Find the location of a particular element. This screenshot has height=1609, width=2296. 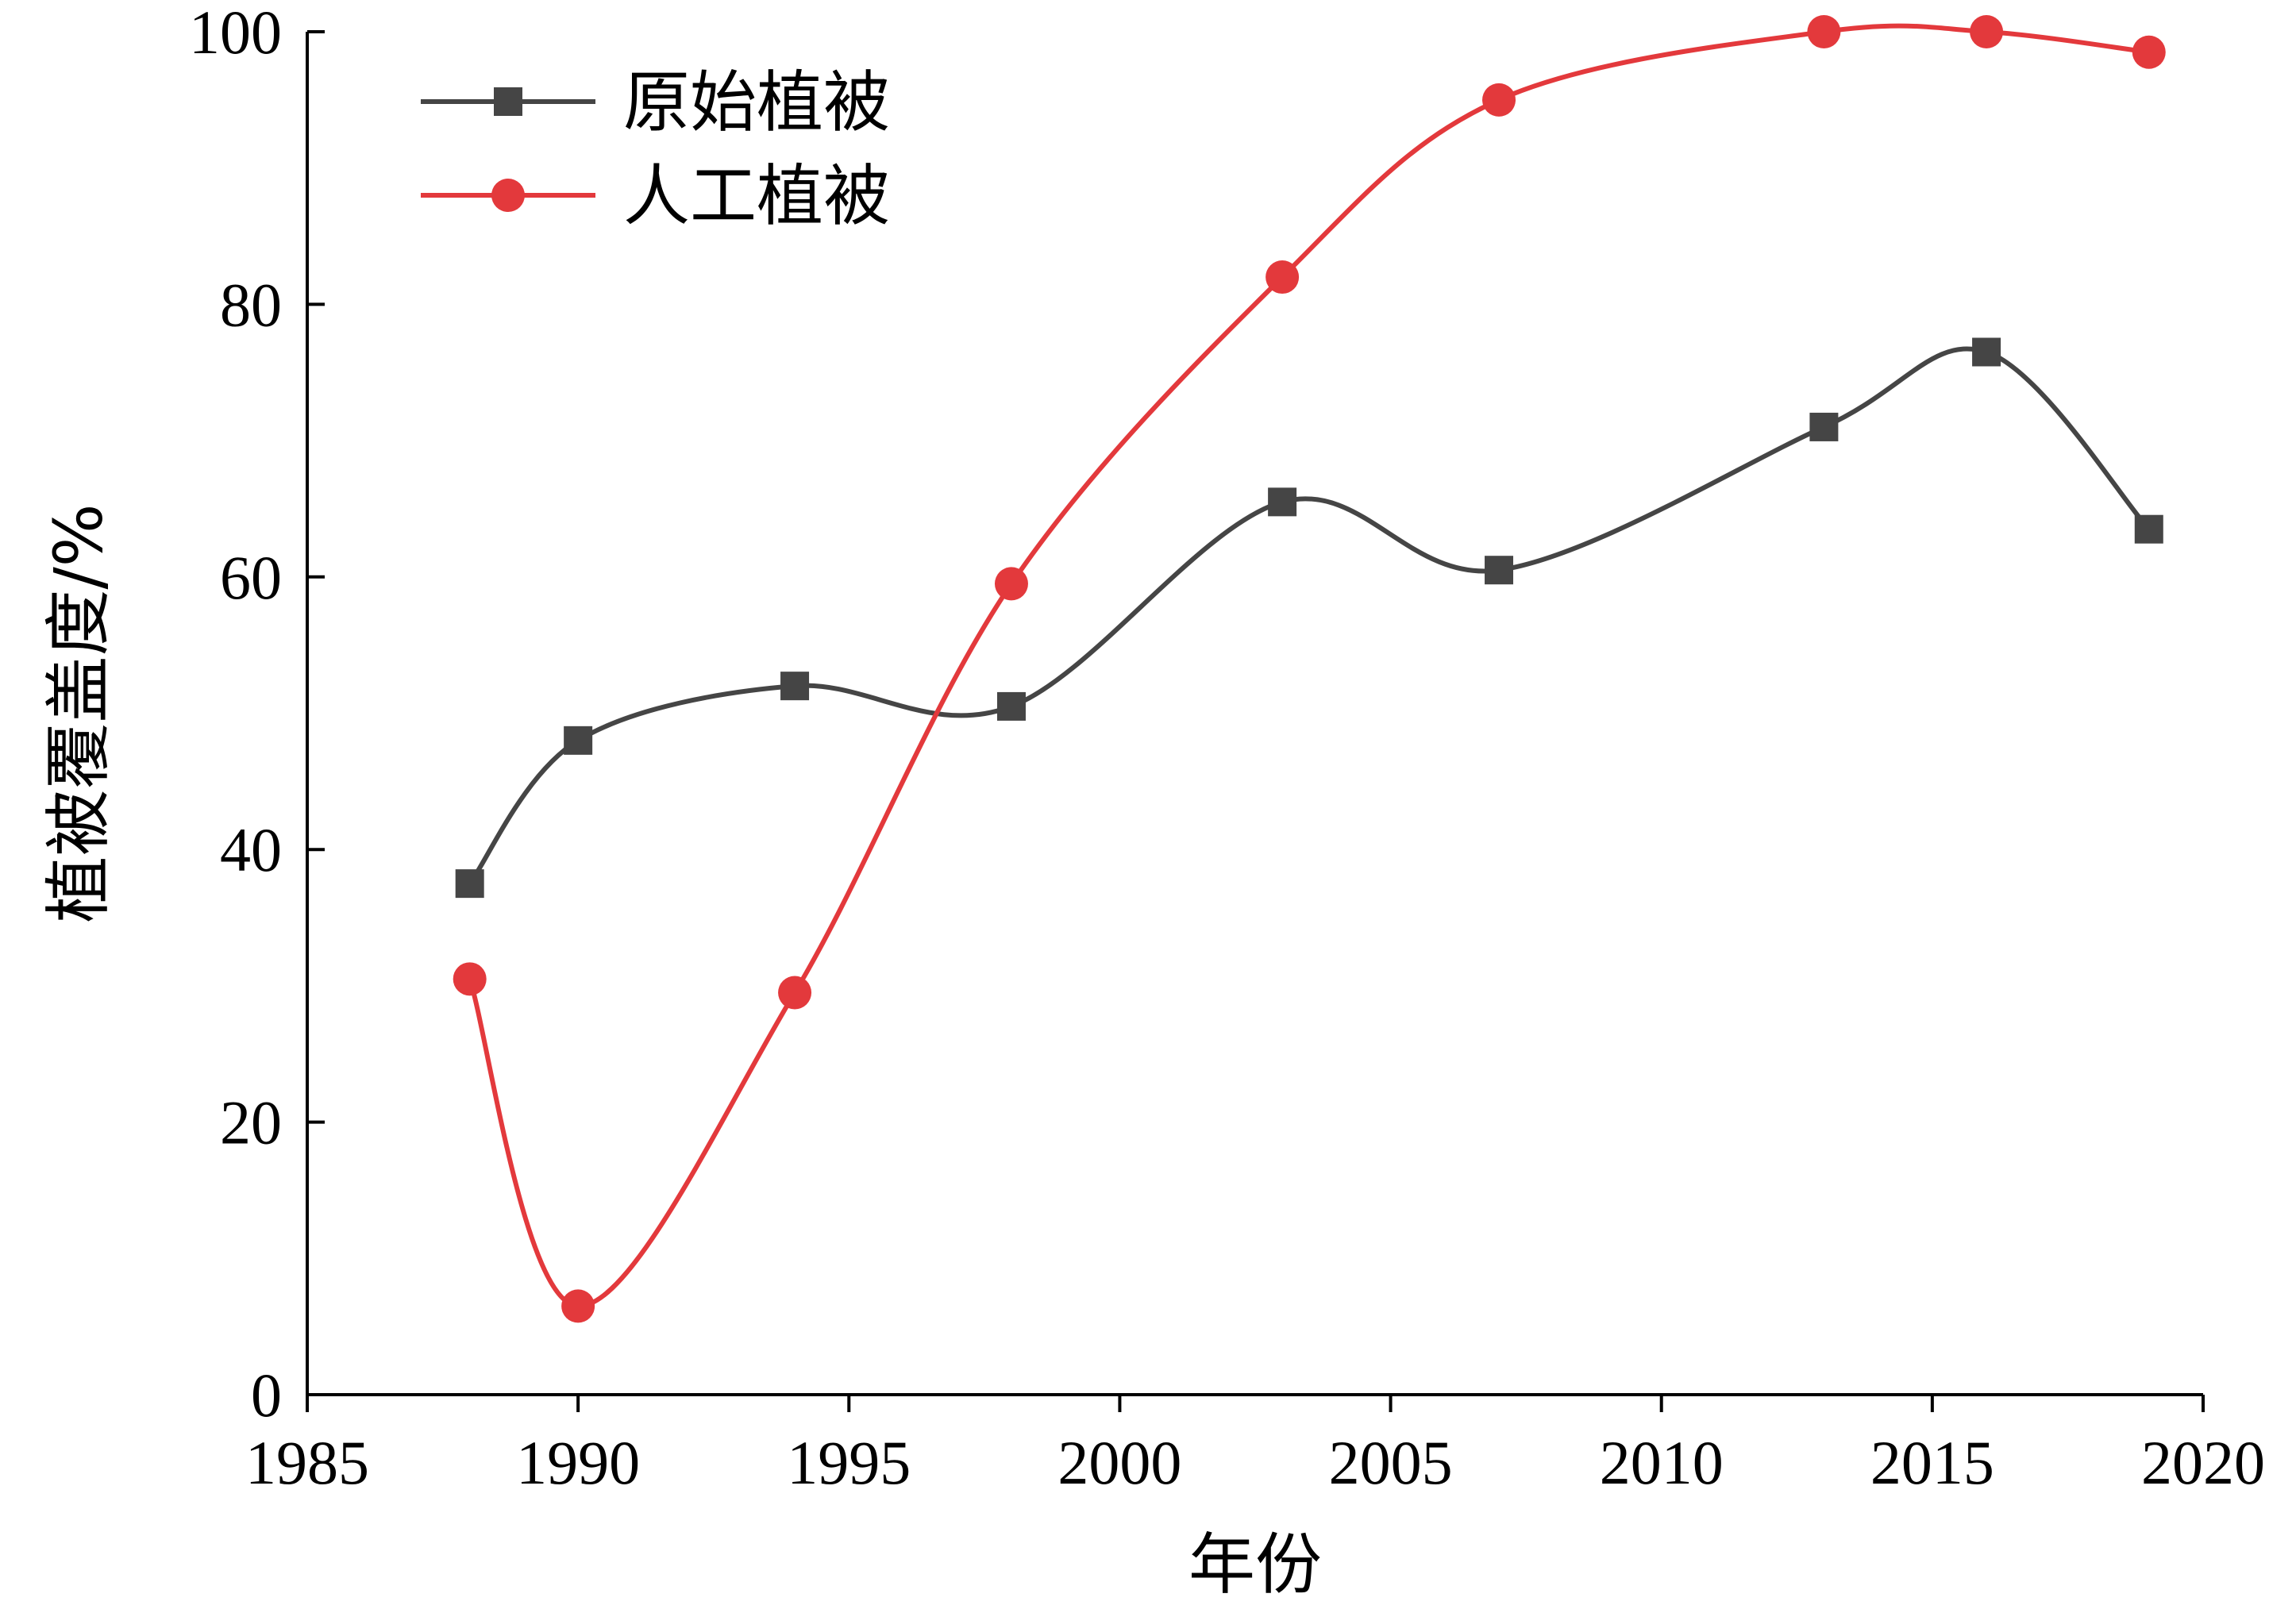

x-axis-title: 年份 is located at coordinates (1255, 1564).